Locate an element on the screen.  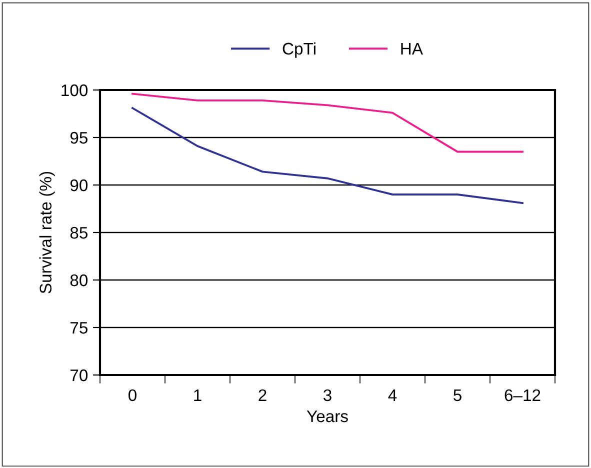
x-tick-label: 5 is located at coordinates (458, 396).